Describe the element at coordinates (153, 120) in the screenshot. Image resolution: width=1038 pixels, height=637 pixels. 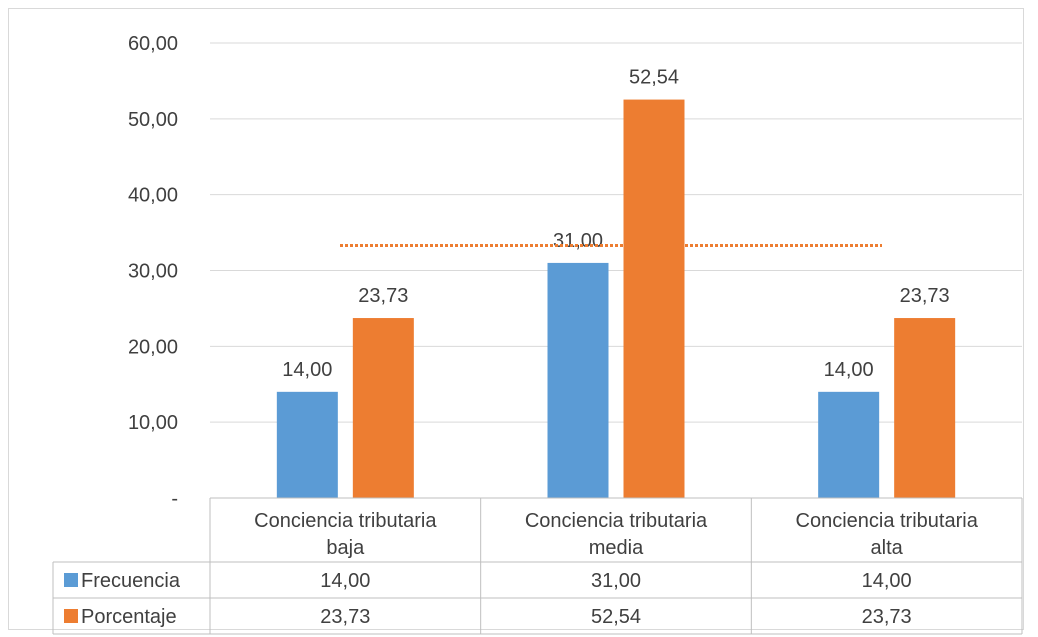
I see `y-tick-label: 50,00` at that location.